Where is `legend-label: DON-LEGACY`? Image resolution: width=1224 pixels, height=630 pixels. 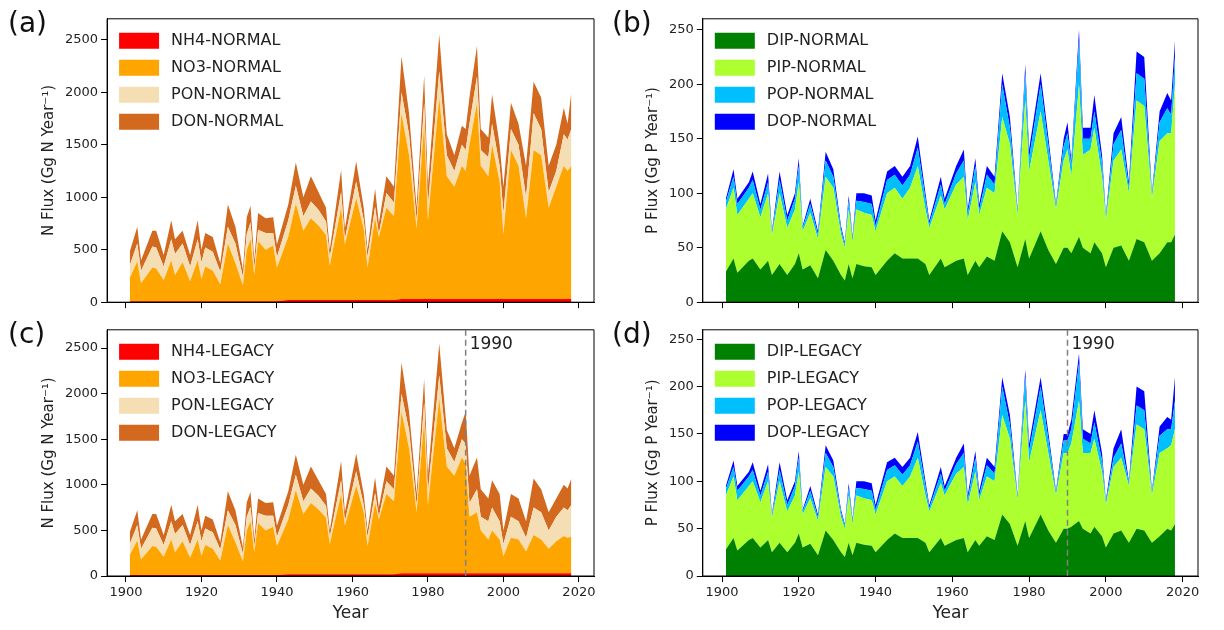 legend-label: DON-LEGACY is located at coordinates (224, 431).